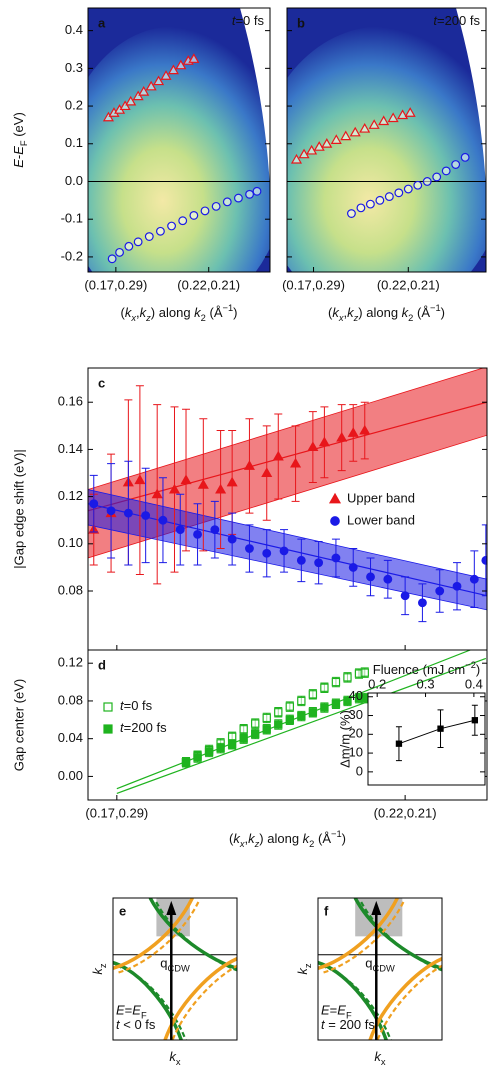  Describe the element at coordinates (70, 775) in the screenshot. I see `y-tick-label: 0.00` at that location.